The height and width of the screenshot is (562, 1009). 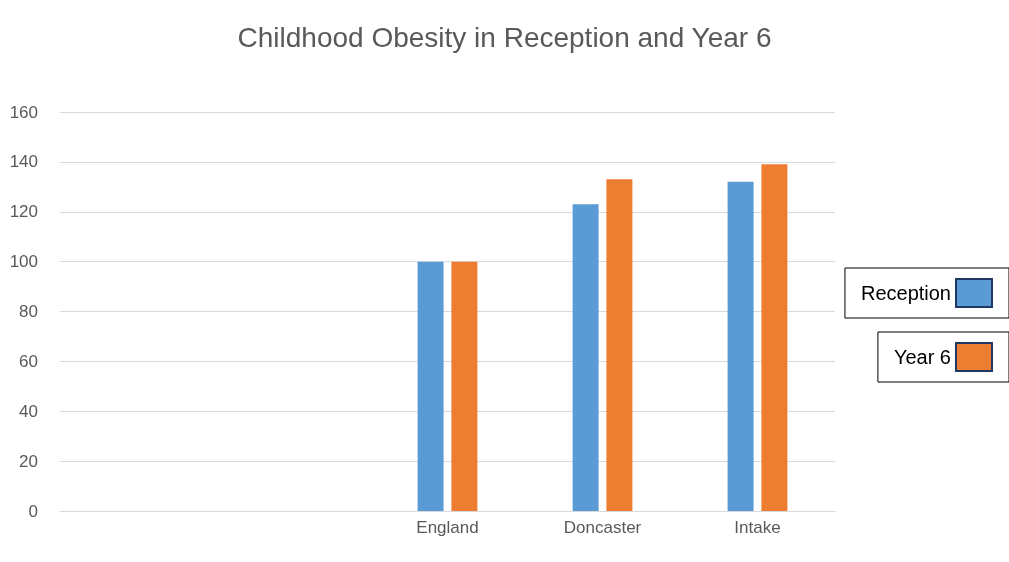 I want to click on y-tick-label: 160, so click(x=23, y=112).